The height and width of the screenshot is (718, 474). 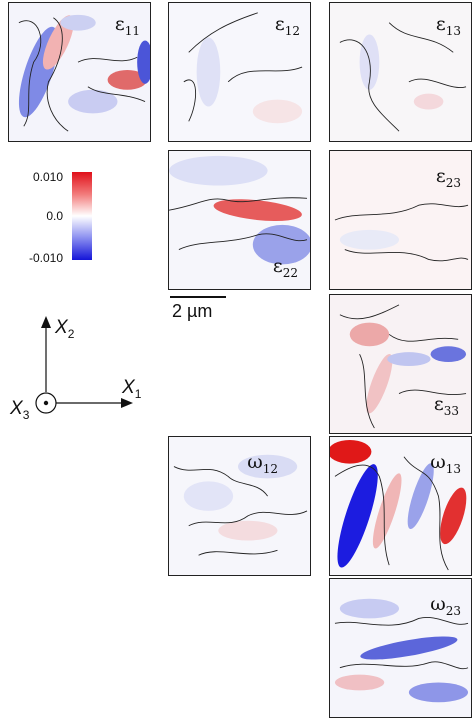 What do you see at coordinates (445, 605) in the screenshot?
I see `label-omega-23: ω23` at bounding box center [445, 605].